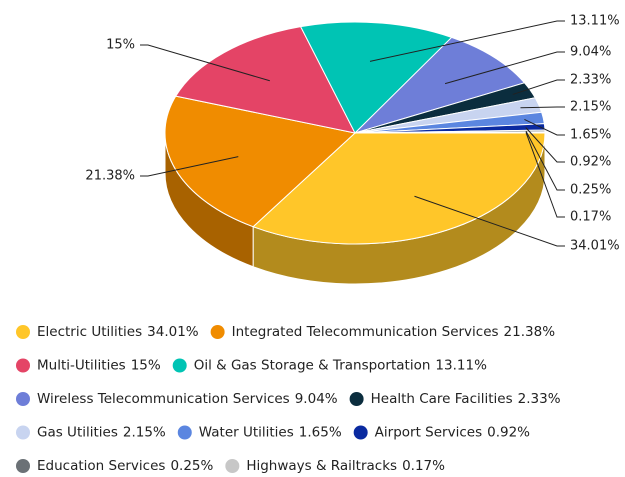 This screenshot has width=625, height=477. Describe the element at coordinates (191, 466) in the screenshot. I see `legend-value: 0.25%` at that location.